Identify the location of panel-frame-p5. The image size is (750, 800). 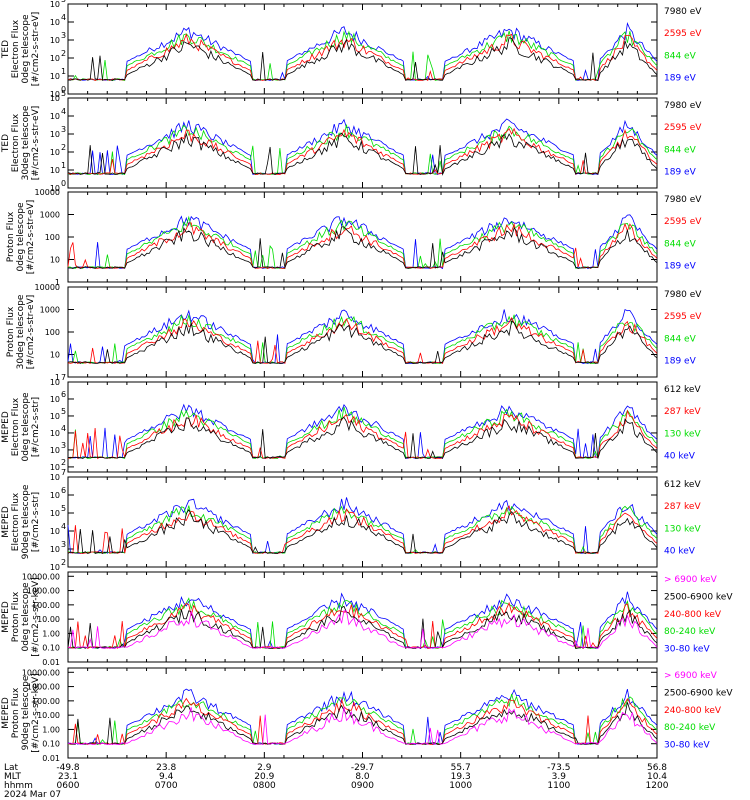
(362, 427).